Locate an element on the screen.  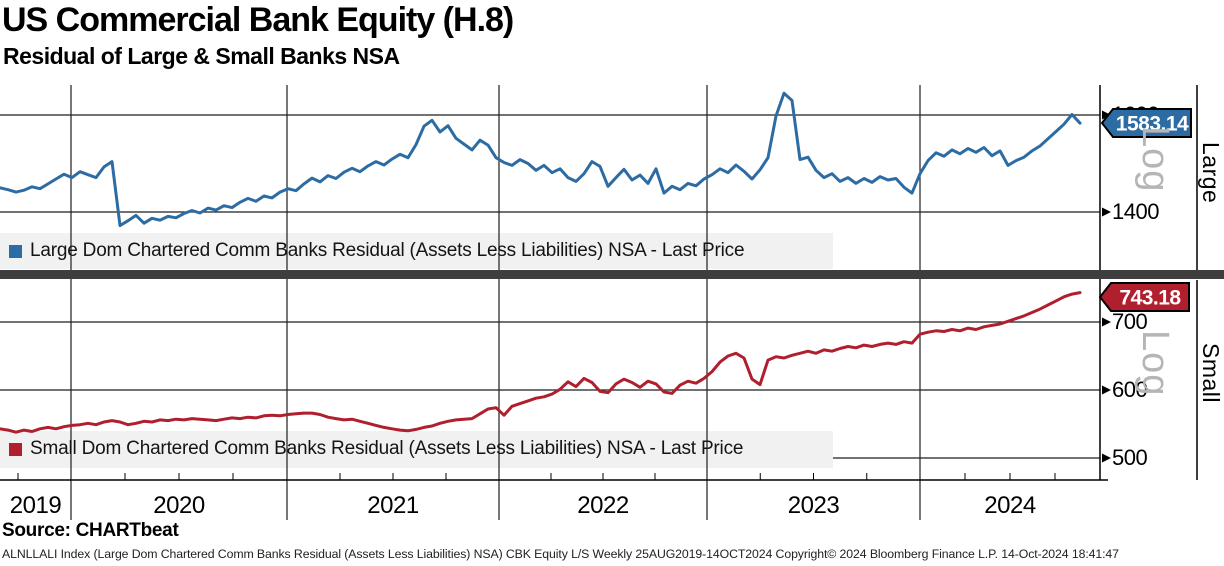
y-tick-label: 700 is located at coordinates (1130, 321).